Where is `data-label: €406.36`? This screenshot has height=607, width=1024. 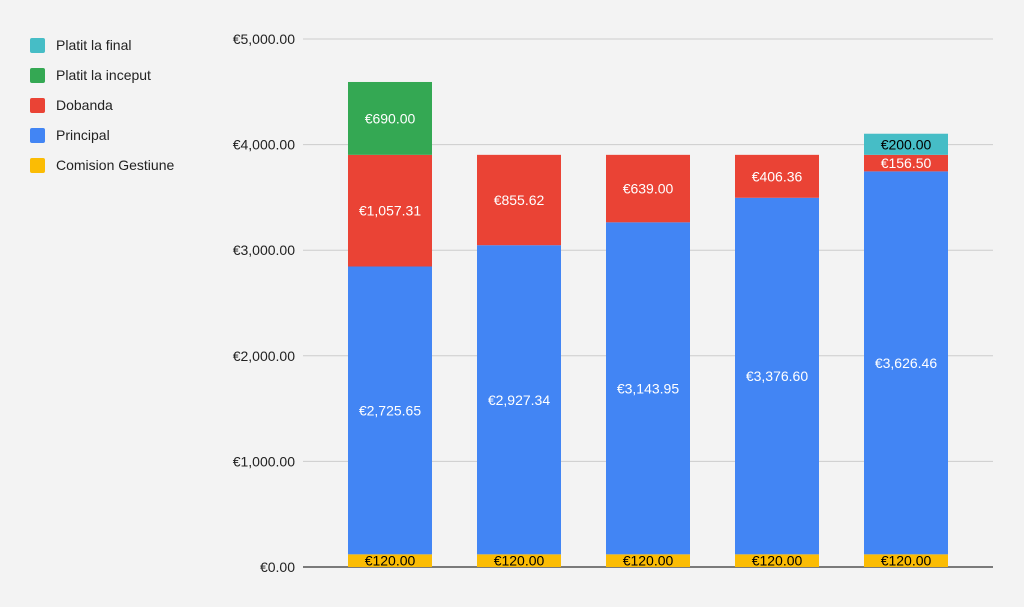
data-label: €406.36 is located at coordinates (777, 176).